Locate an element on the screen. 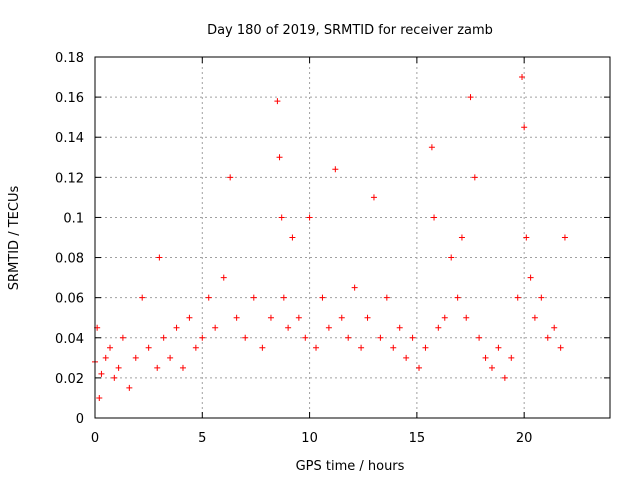  y-tick-label: 0.12 is located at coordinates (69, 178).